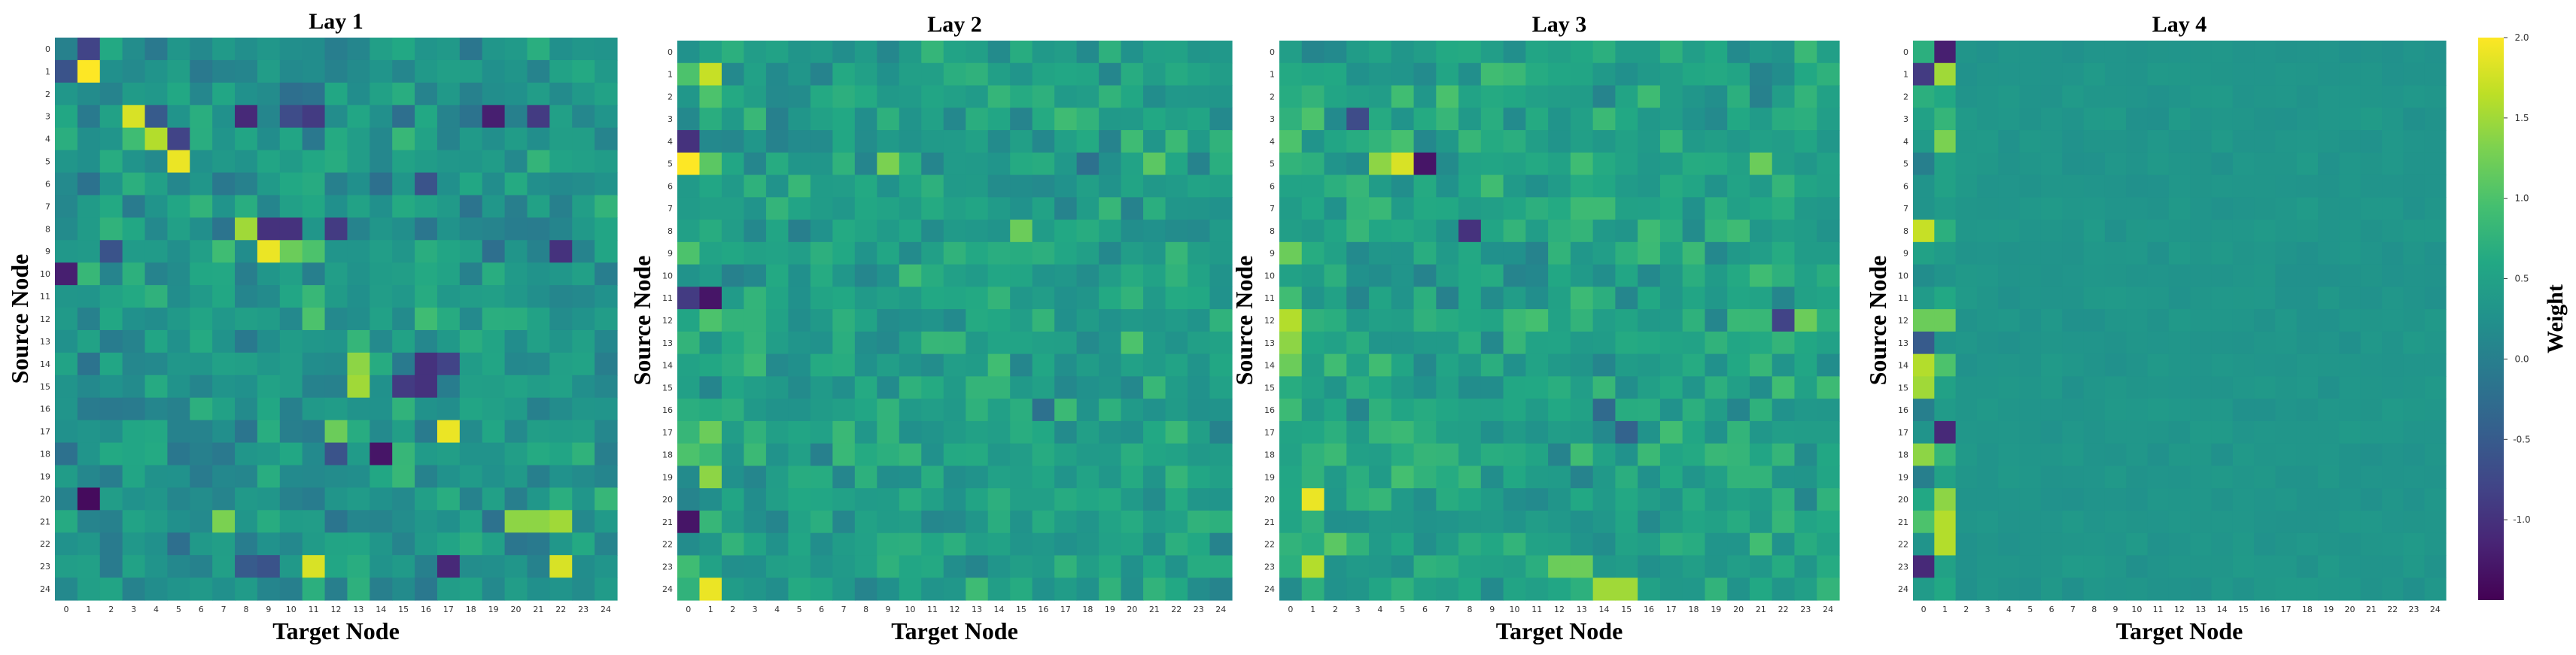  Describe the element at coordinates (133, 610) in the screenshot. I see `x-tick-label: 3` at that location.